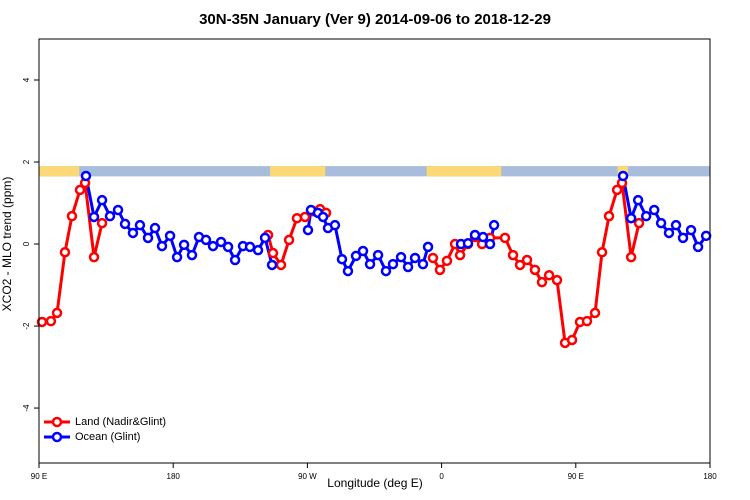 This screenshot has width=750, height=500. What do you see at coordinates (26, 408) in the screenshot?
I see `y-tick-label: -4` at bounding box center [26, 408].